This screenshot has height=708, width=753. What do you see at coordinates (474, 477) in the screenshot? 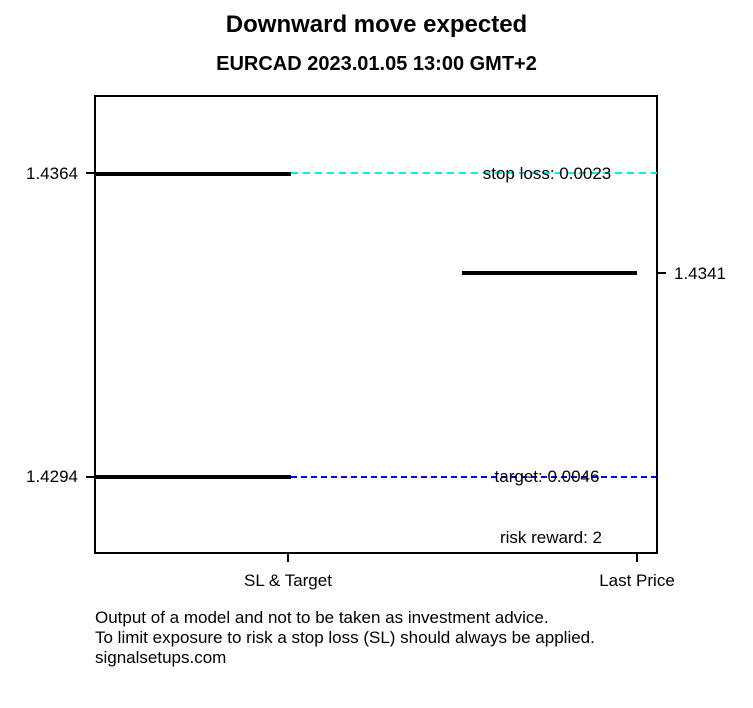
I see `target-dashed-level-line` at bounding box center [474, 477].